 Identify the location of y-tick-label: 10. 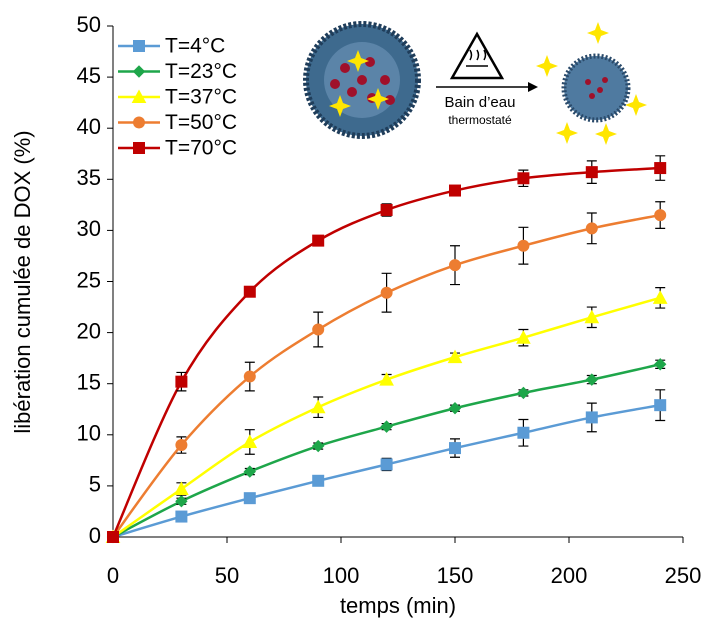
(89, 433).